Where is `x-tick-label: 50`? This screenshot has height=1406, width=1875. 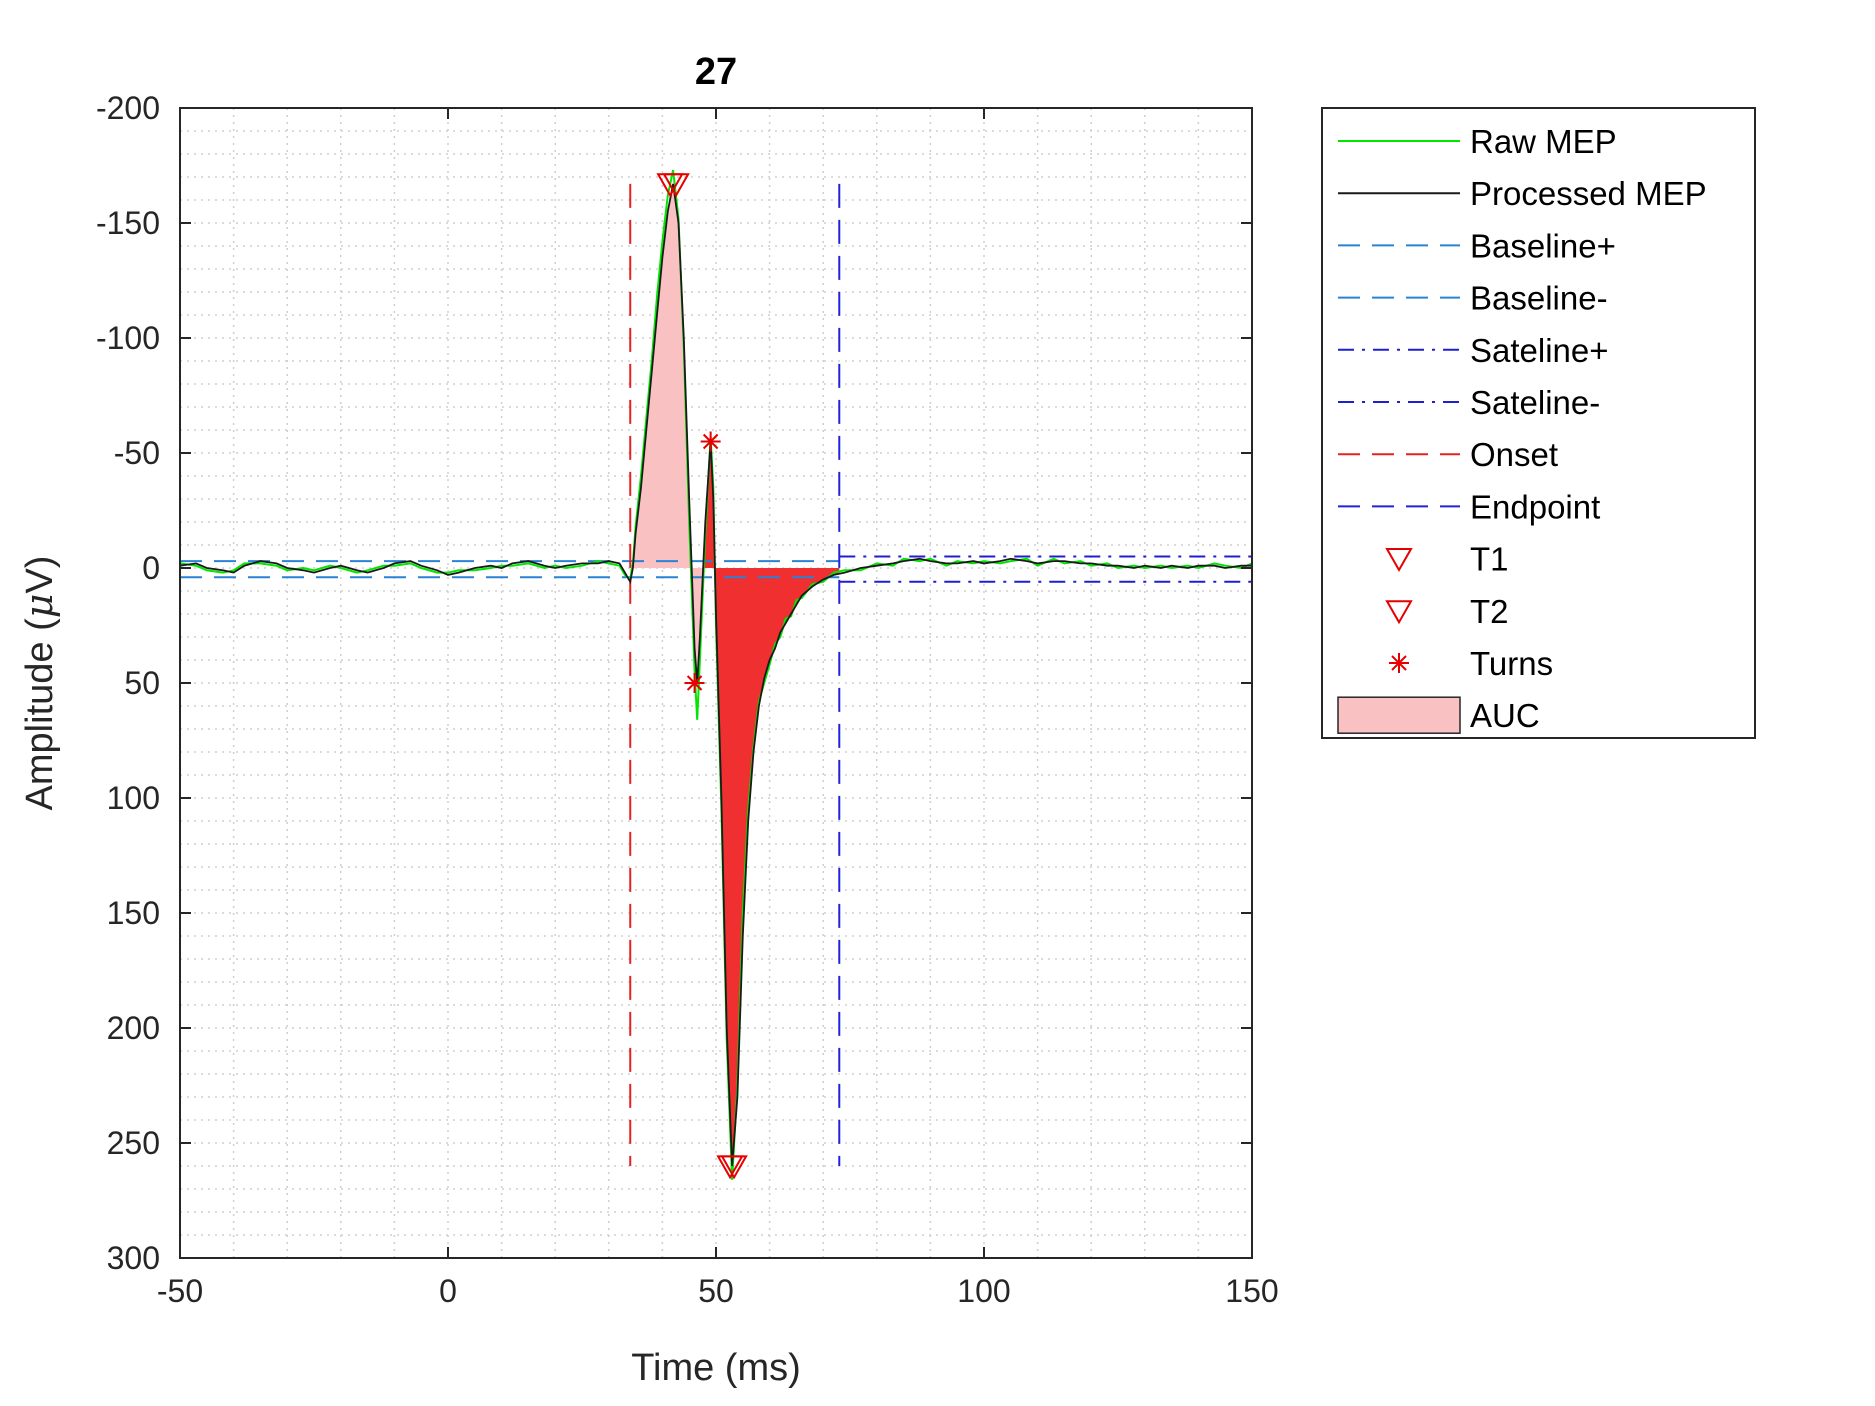 x-tick-label: 50 is located at coordinates (716, 1291).